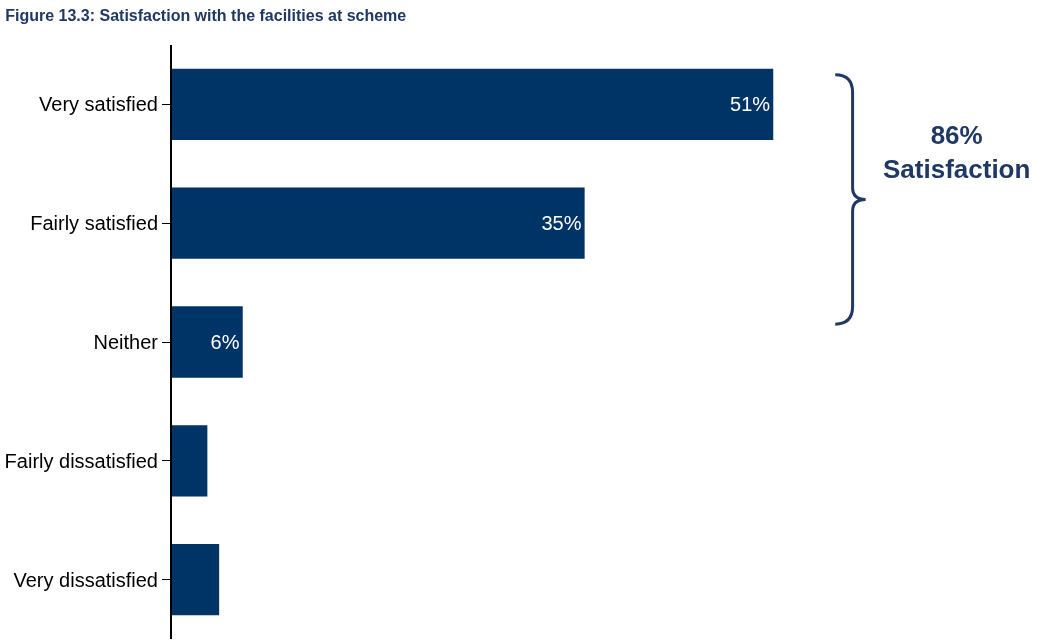  Describe the element at coordinates (206, 15) in the screenshot. I see `chart-title: Figure 13.3: Satisfaction with the facilities at scheme` at that location.